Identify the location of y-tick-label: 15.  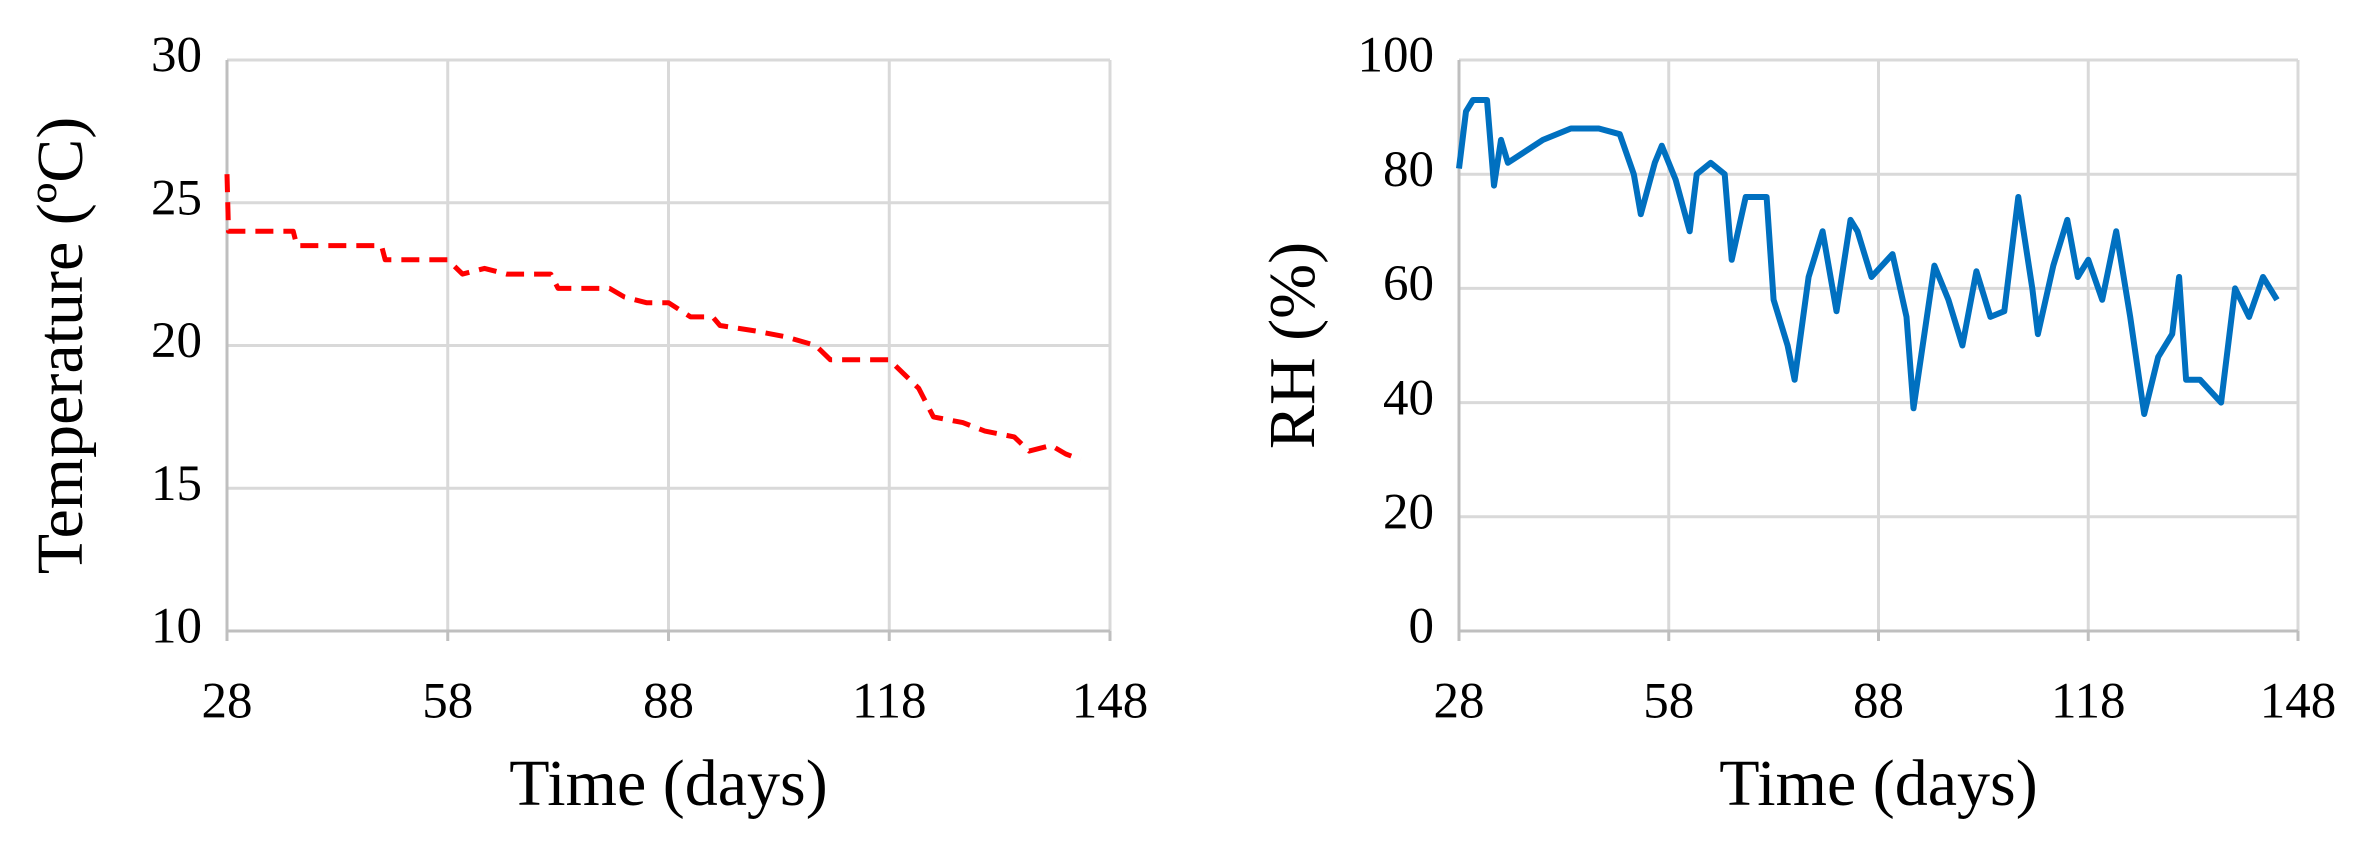
(176, 484).